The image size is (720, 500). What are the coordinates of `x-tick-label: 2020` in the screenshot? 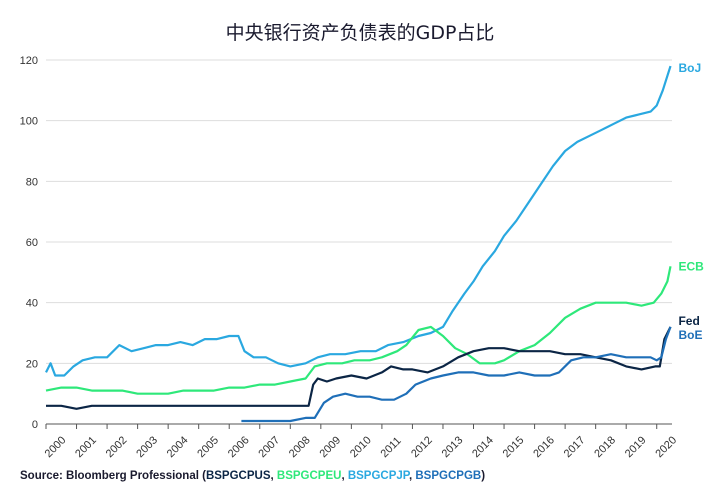 It's located at (666, 447).